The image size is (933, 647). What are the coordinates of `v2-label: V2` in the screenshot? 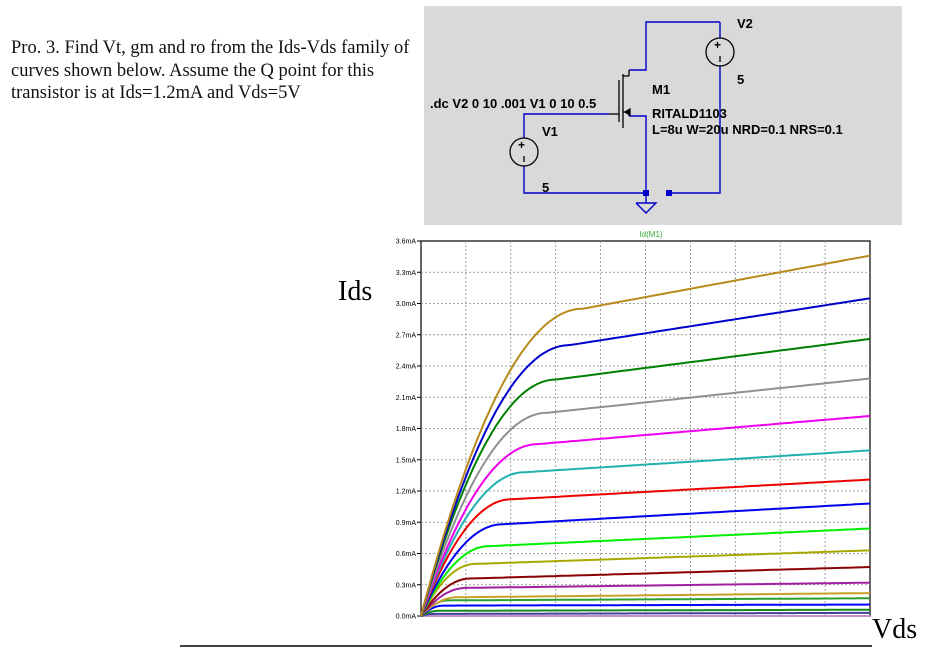 It's located at (745, 23).